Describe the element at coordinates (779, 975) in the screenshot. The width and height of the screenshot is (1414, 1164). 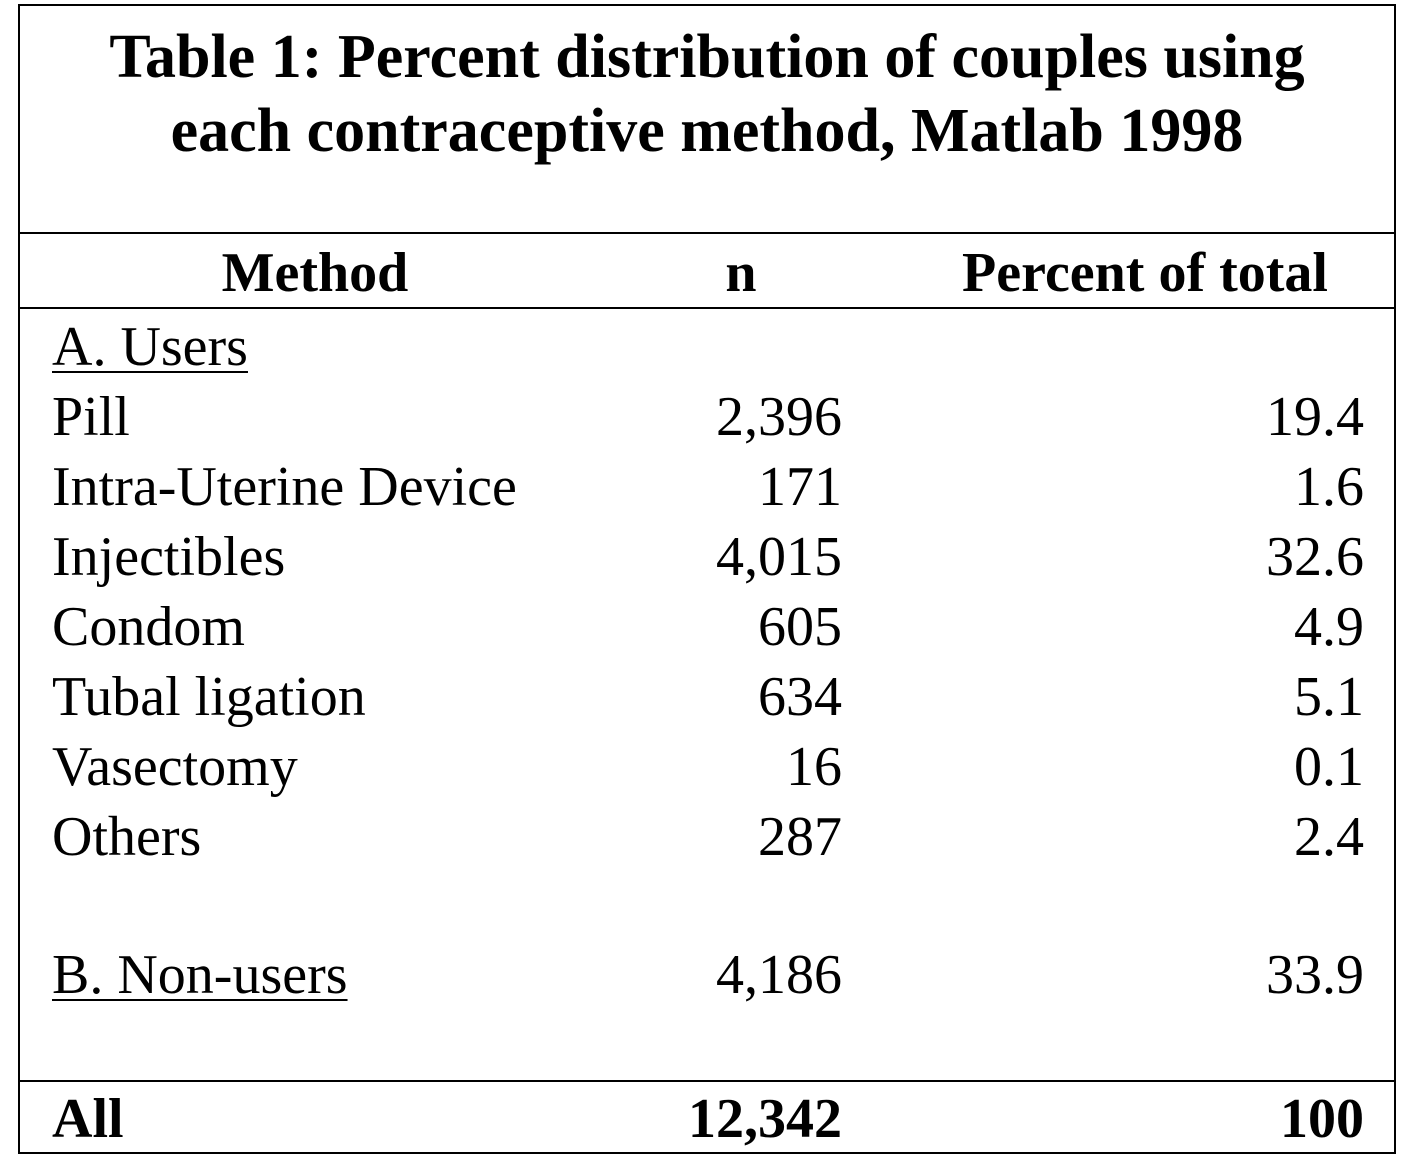
I see `section-b-n: 4,186` at that location.